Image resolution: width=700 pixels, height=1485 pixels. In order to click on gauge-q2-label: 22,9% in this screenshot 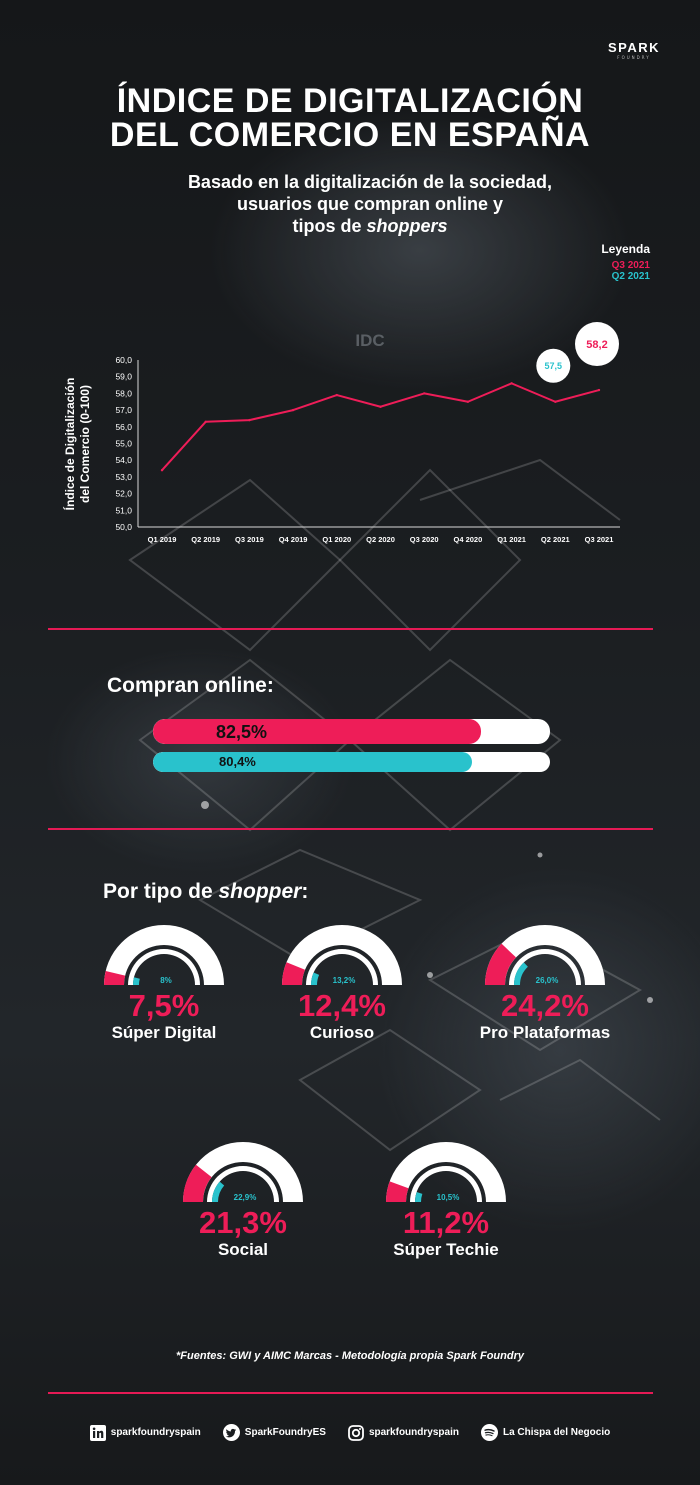, I will do `click(245, 1197)`.